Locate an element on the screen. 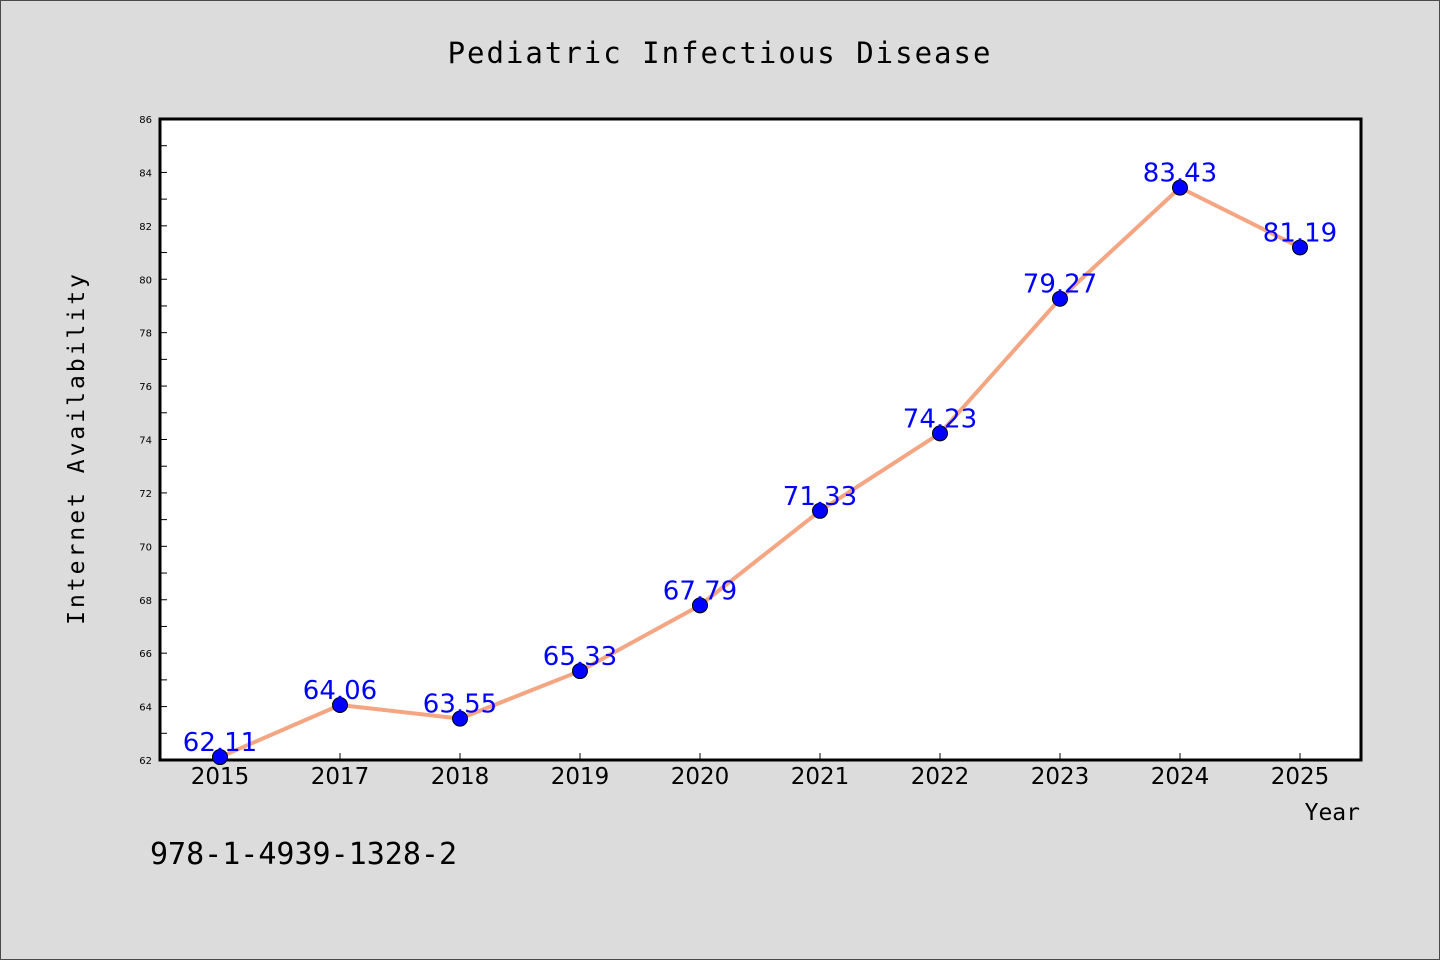 The width and height of the screenshot is (1440, 960). data-label: 65.33 is located at coordinates (580, 657).